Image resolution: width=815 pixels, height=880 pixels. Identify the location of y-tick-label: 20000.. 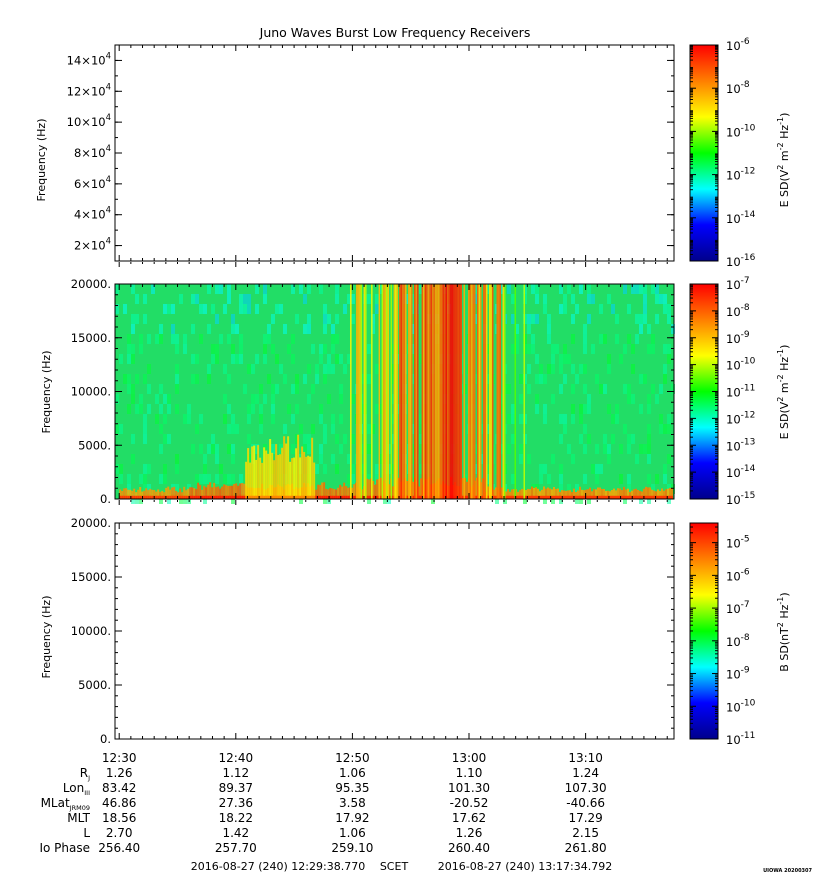
(91, 523).